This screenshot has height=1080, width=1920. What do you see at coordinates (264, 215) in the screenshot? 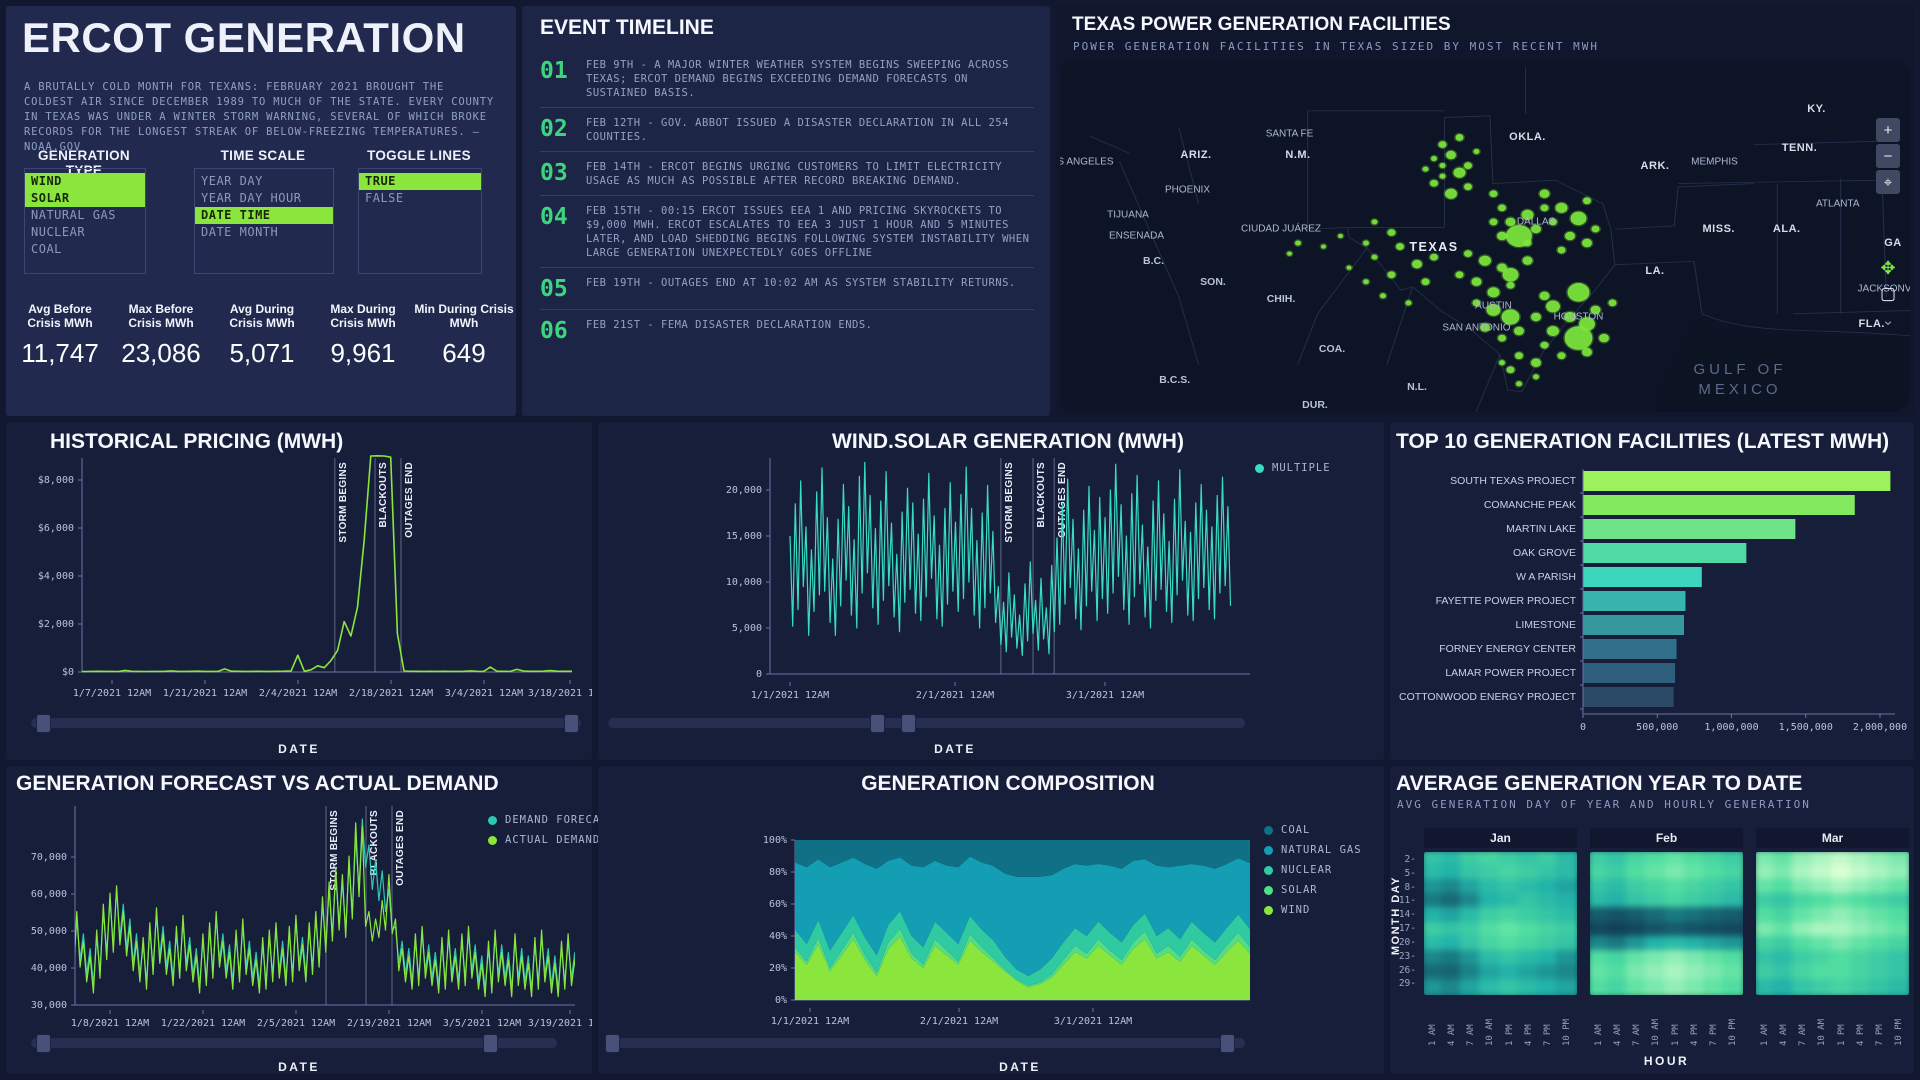
I see `option-date-time: DATE TIME` at bounding box center [264, 215].